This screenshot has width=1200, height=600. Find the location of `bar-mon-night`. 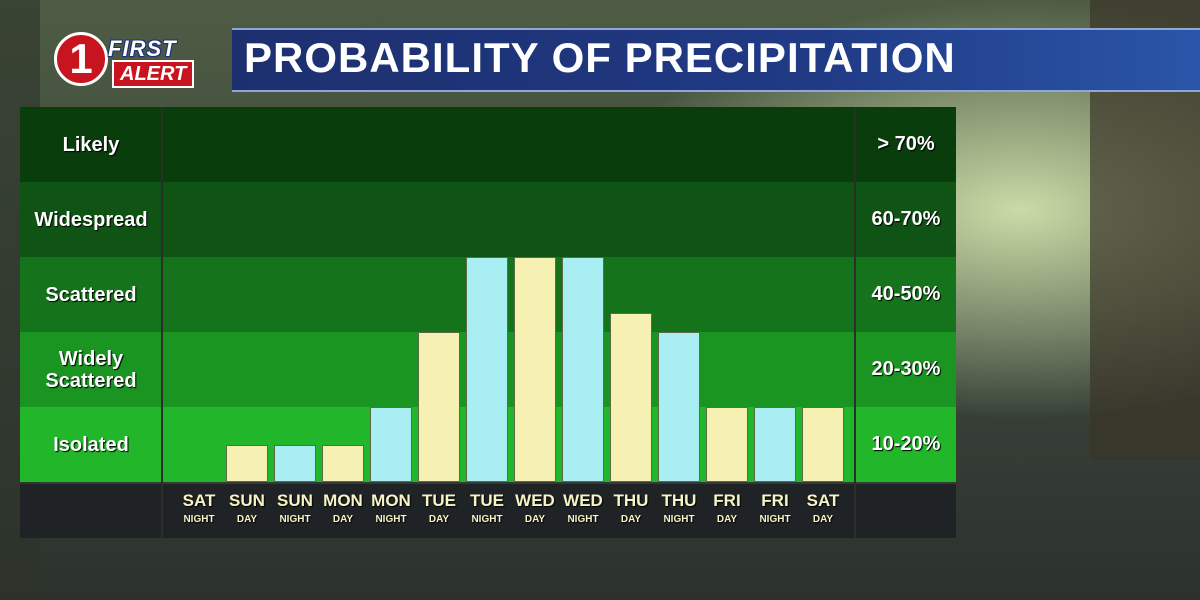

bar-mon-night is located at coordinates (391, 444).